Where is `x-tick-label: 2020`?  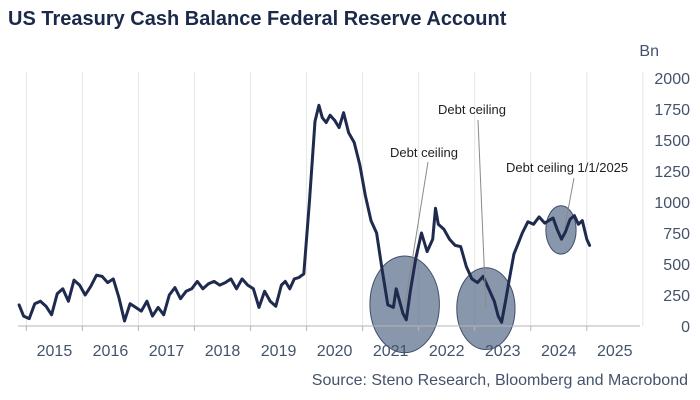 x-tick-label: 2020 is located at coordinates (335, 351).